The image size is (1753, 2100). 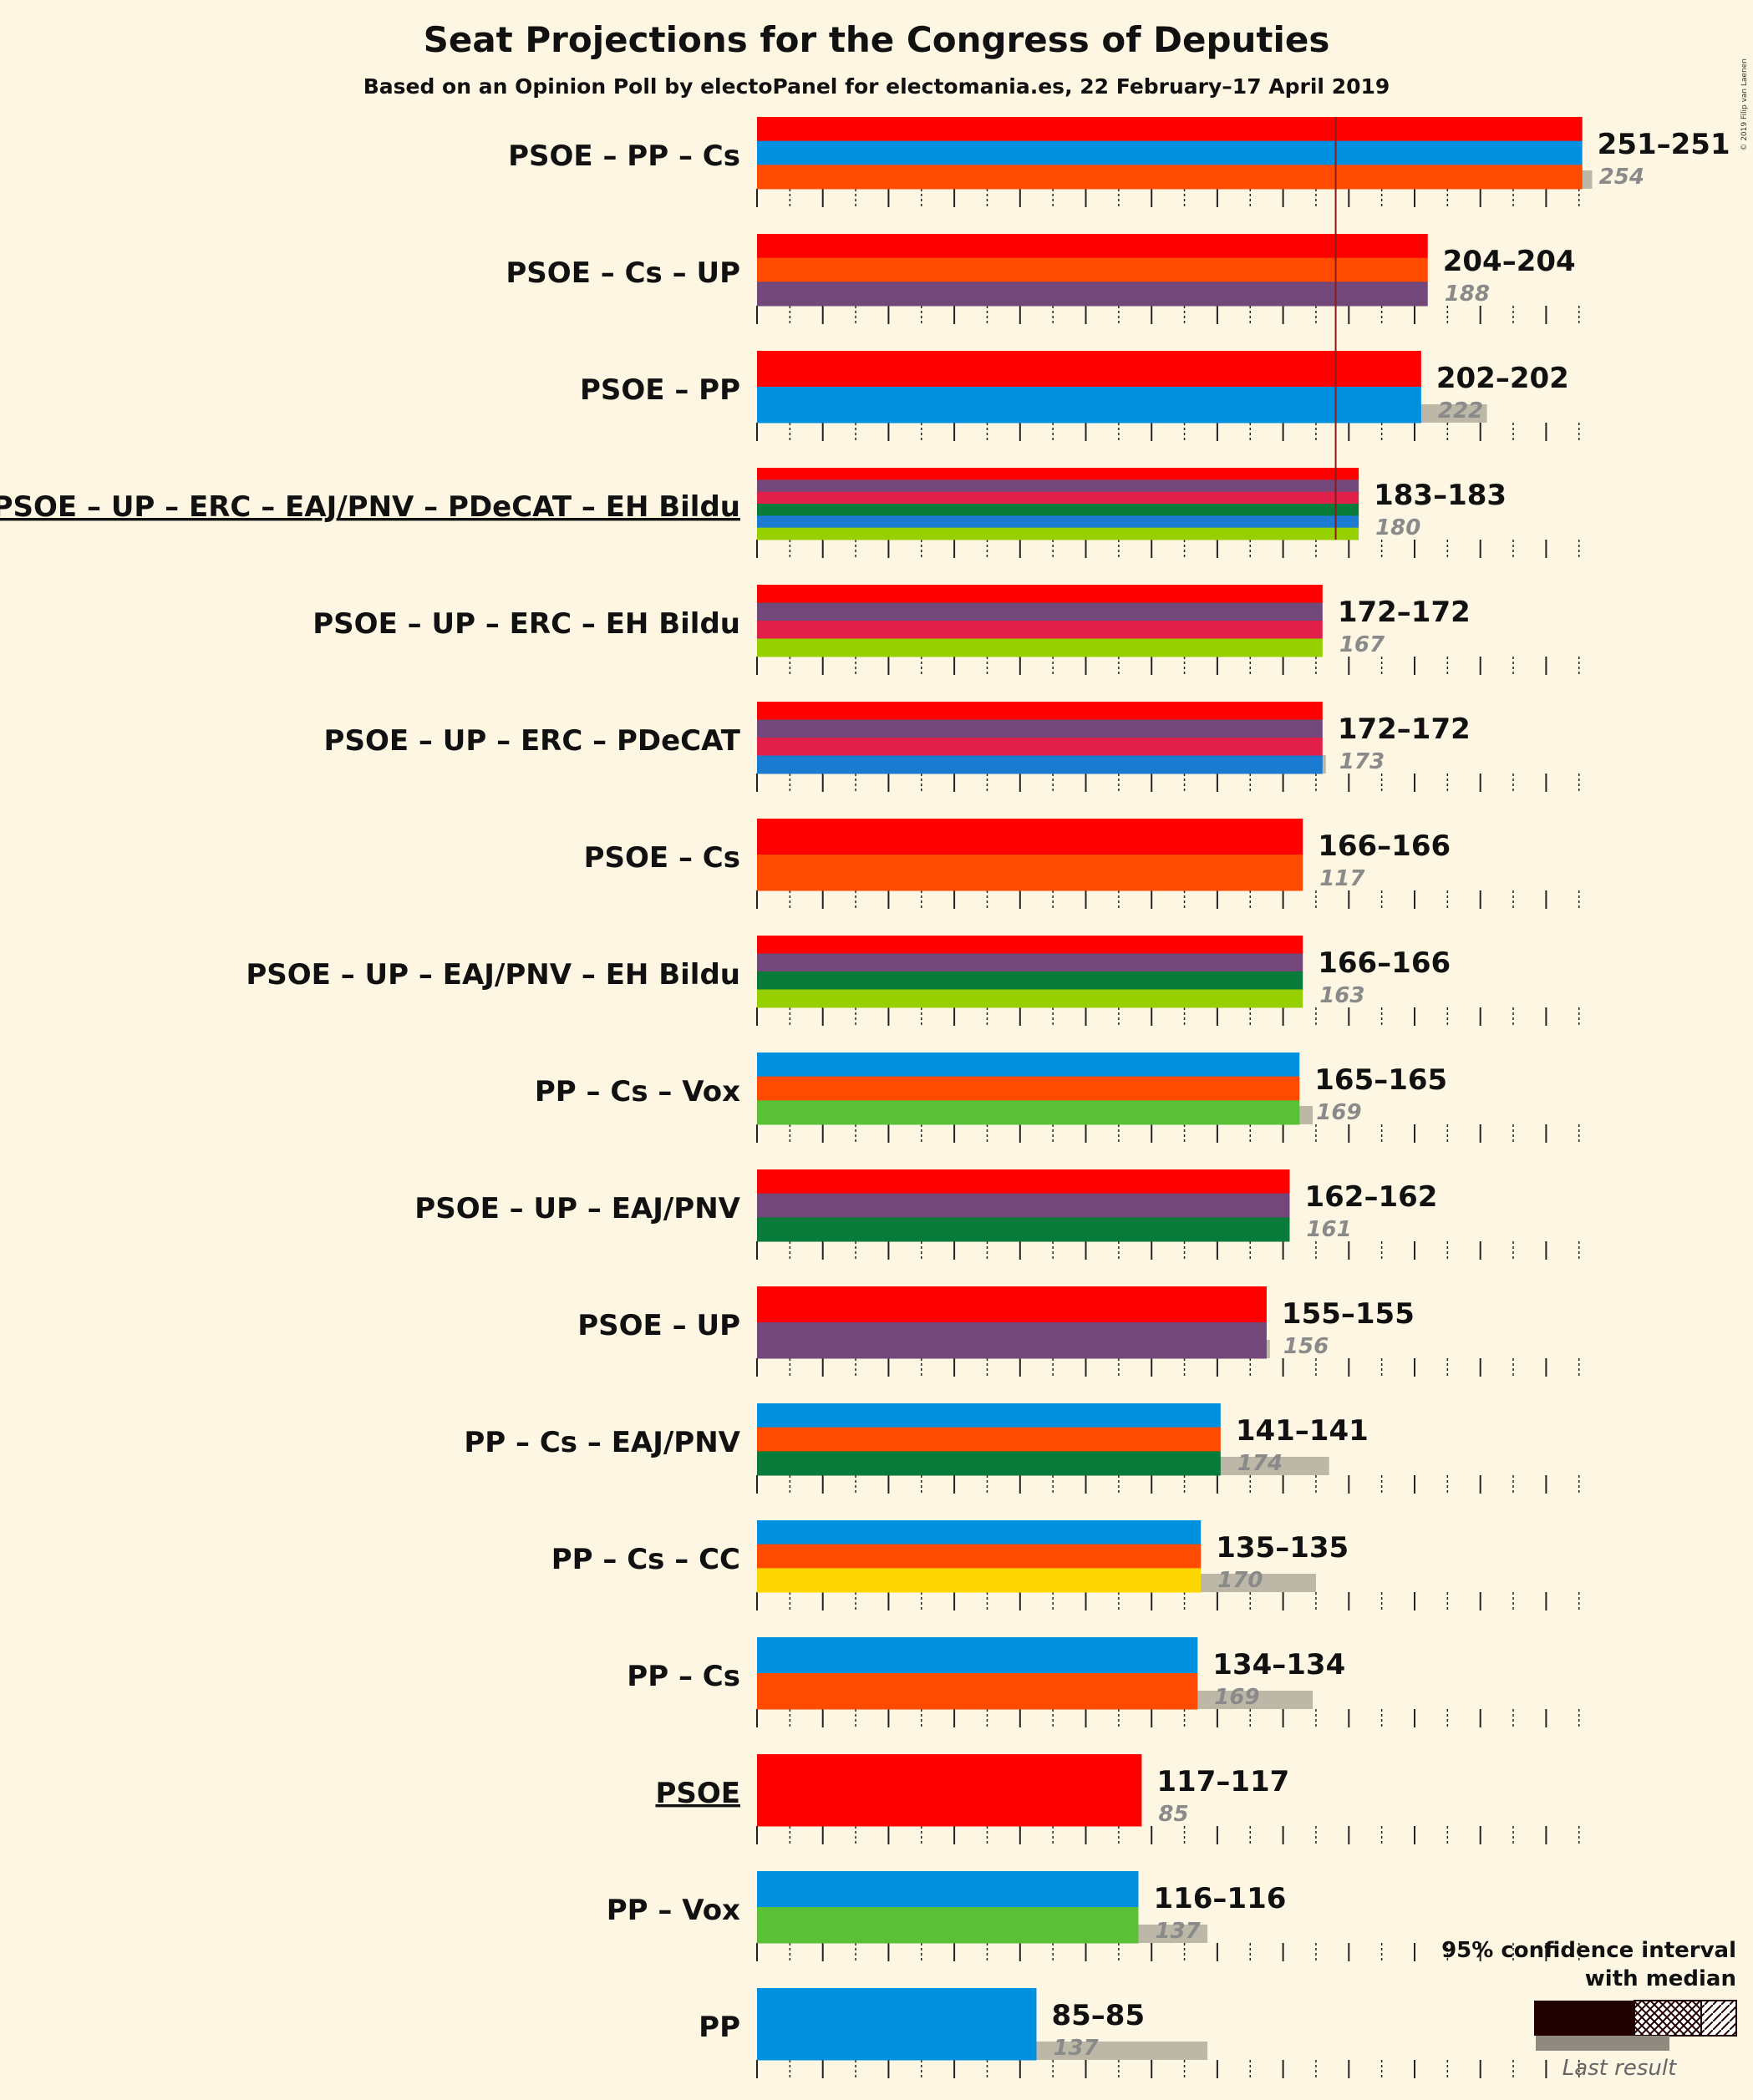 I want to click on last-result-label: 161, so click(x=1328, y=1229).